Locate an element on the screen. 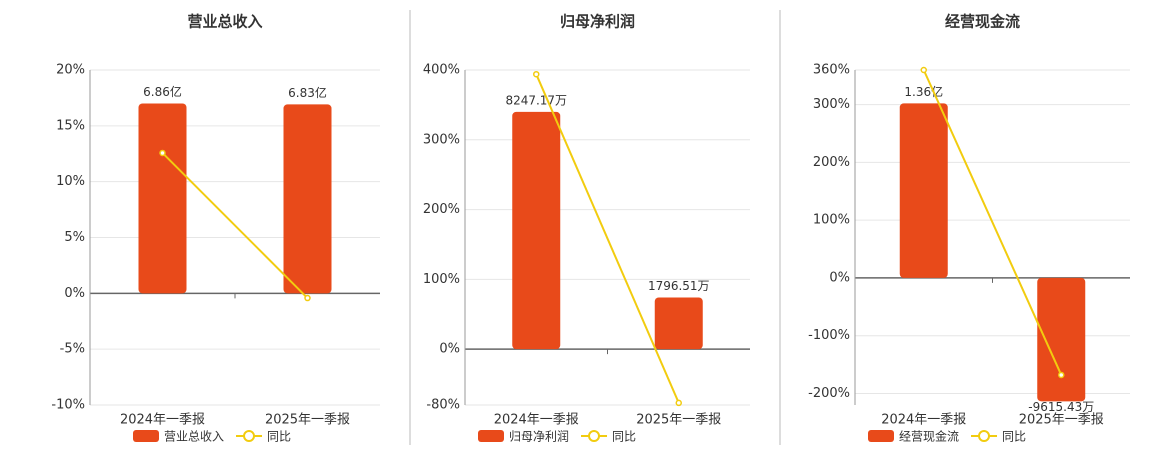 The width and height of the screenshot is (1160, 450). y-tick-label: -10% is located at coordinates (68, 405).